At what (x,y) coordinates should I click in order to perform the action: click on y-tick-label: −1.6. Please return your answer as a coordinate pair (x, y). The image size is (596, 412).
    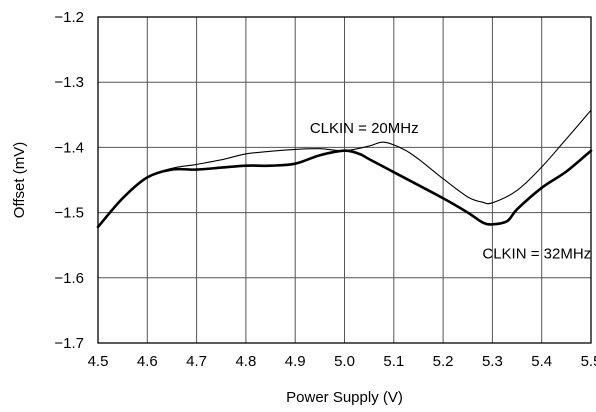
    Looking at the image, I should click on (69, 278).